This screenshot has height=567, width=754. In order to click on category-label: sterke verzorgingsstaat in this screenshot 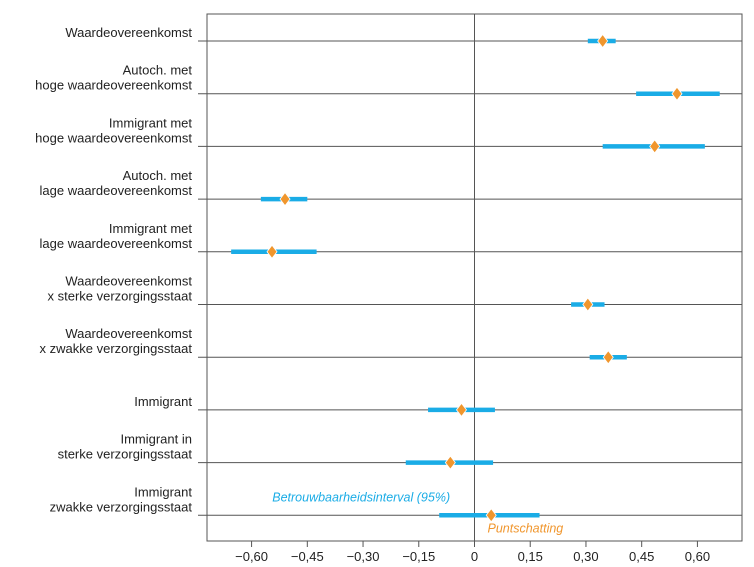, I will do `click(125, 454)`.